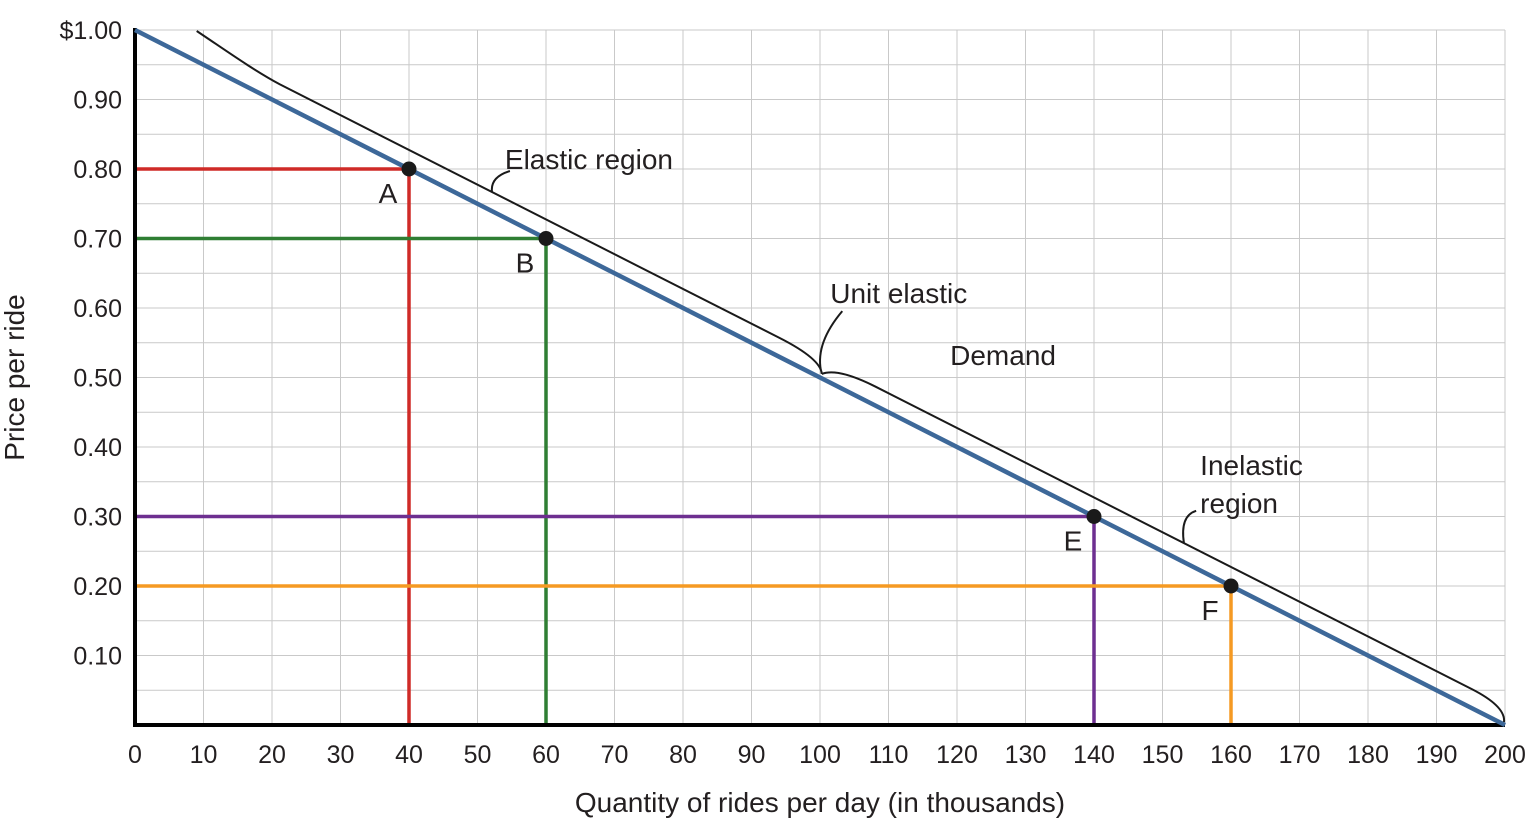 The width and height of the screenshot is (1539, 829). Describe the element at coordinates (97, 240) in the screenshot. I see `y-tick-label: 0.70` at that location.